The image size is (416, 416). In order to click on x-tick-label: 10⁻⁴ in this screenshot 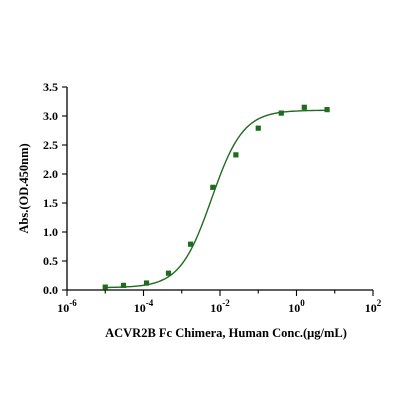, I will do `click(144, 306)`.